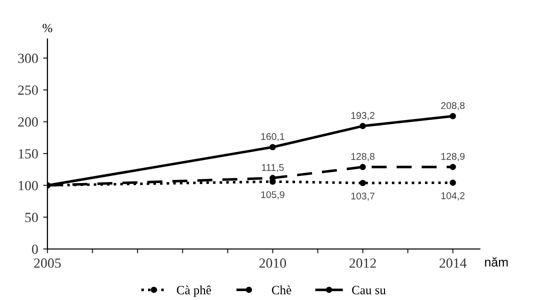 The image size is (558, 300). Describe the element at coordinates (362, 116) in the screenshot. I see `data-label: 193,2` at that location.